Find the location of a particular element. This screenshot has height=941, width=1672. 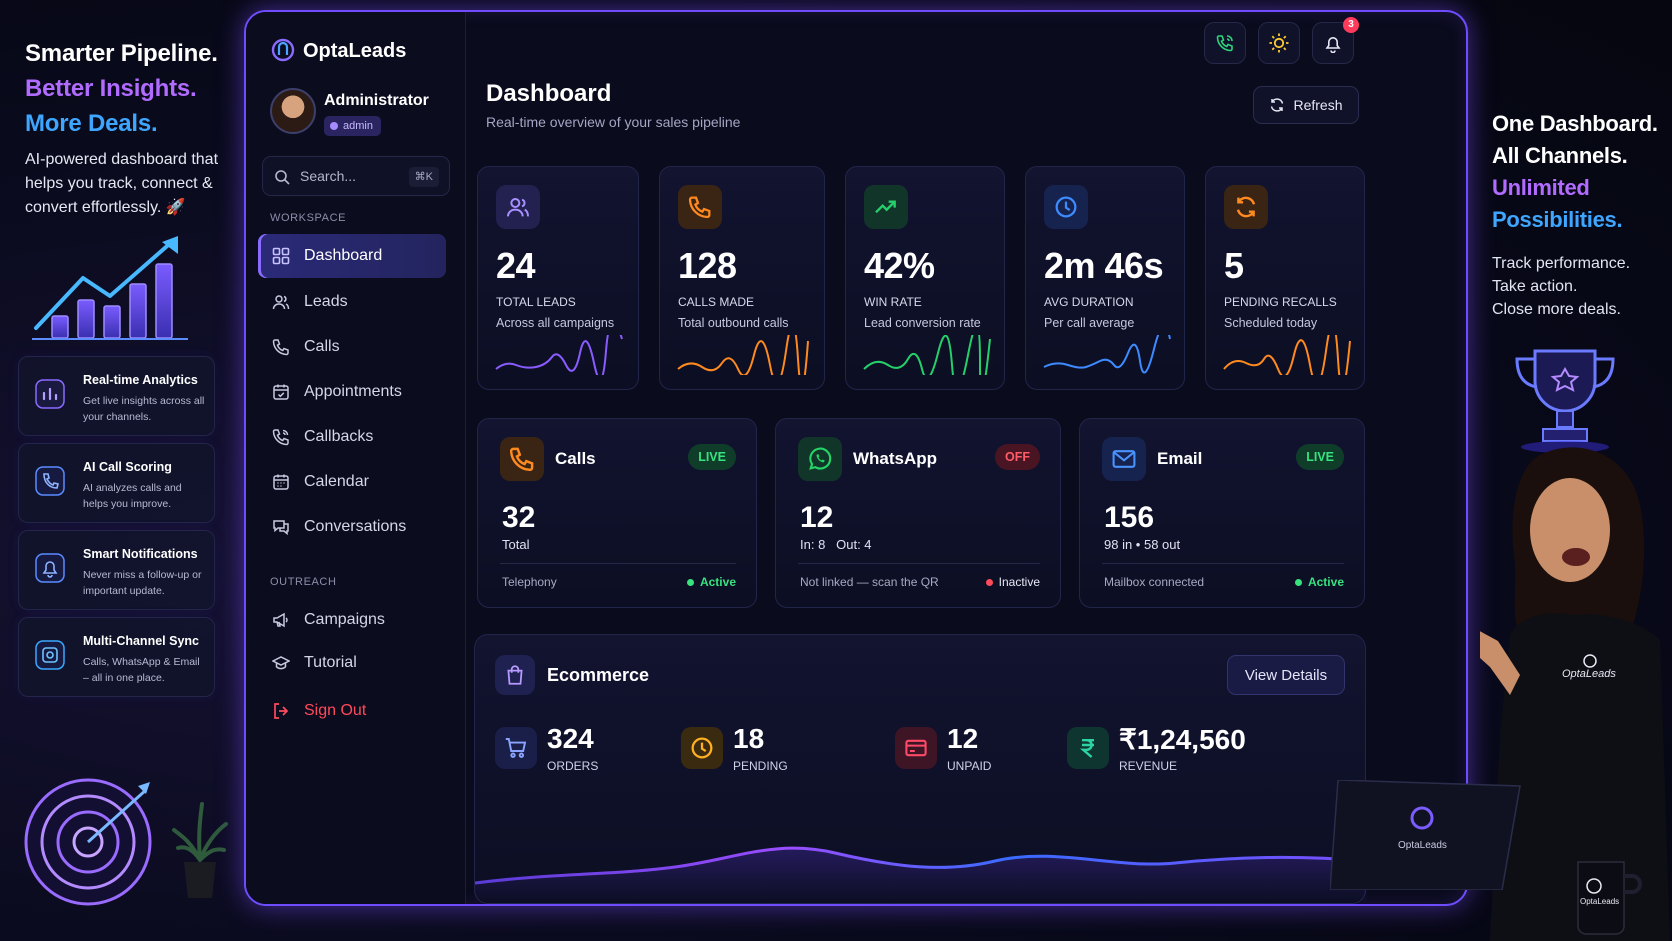

nav-item-conversations: Conversations is located at coordinates (352, 527).